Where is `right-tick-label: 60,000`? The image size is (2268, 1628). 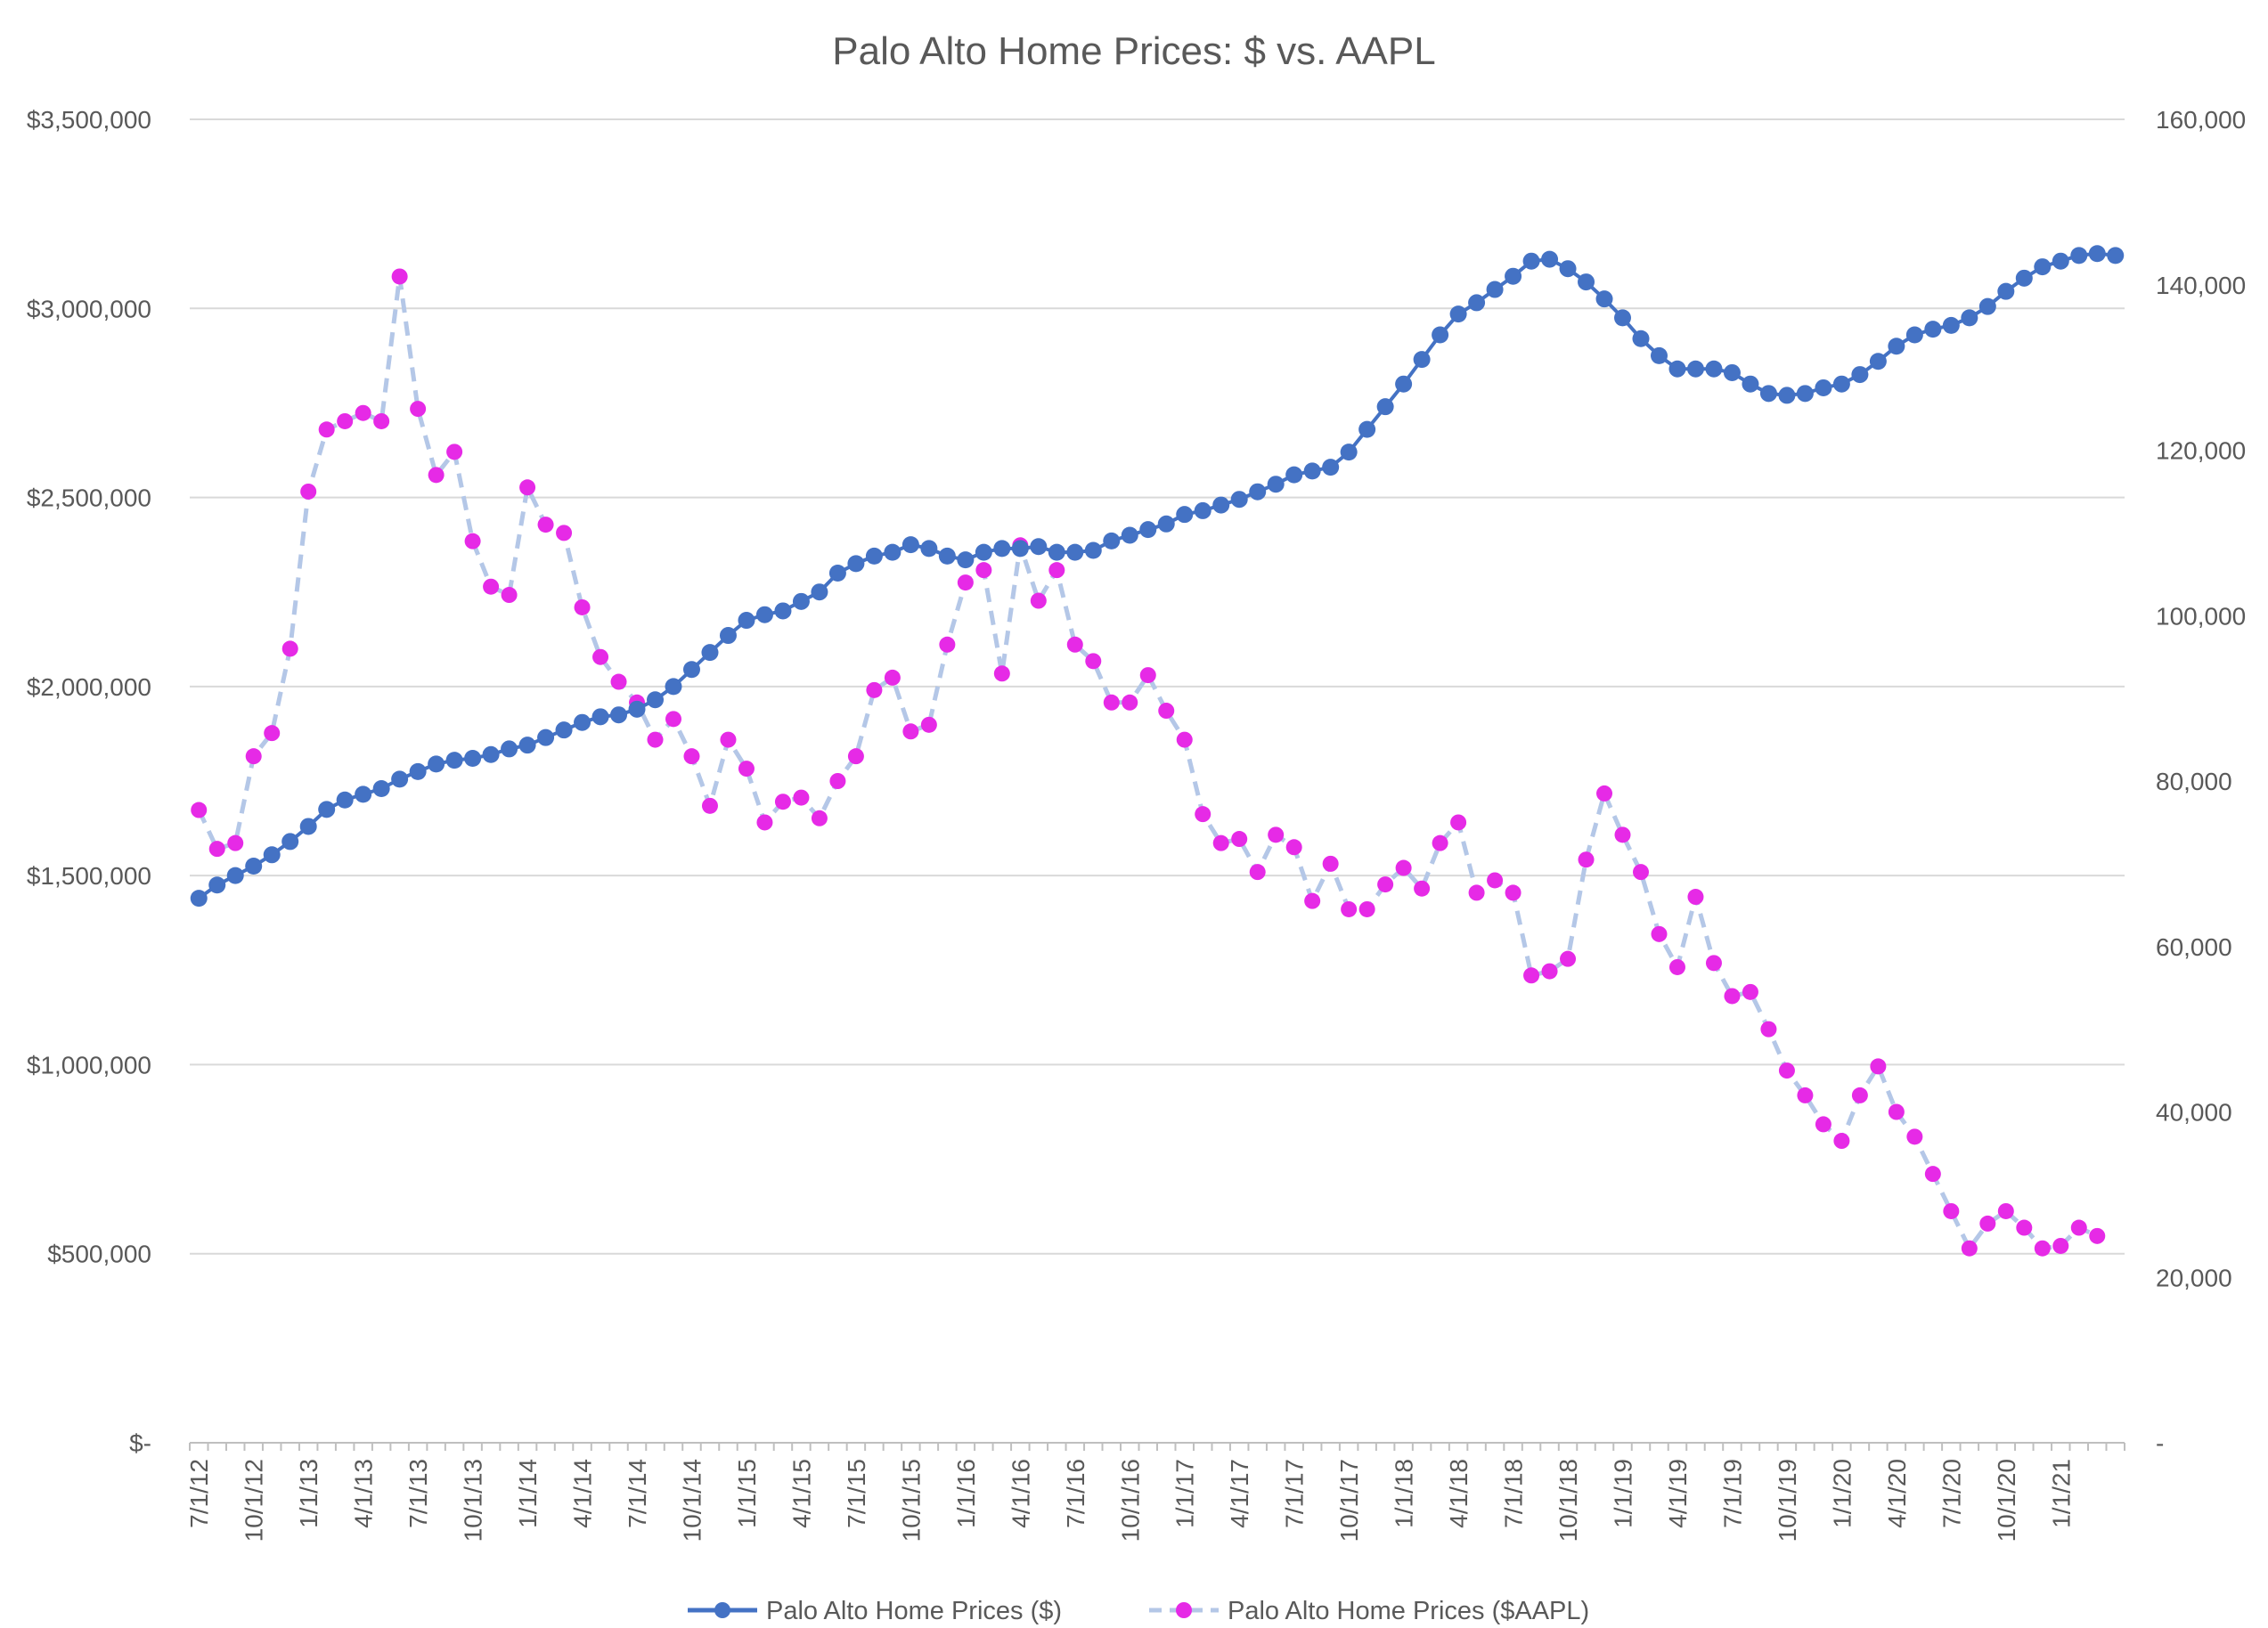
right-tick-label: 60,000 is located at coordinates (2194, 947).